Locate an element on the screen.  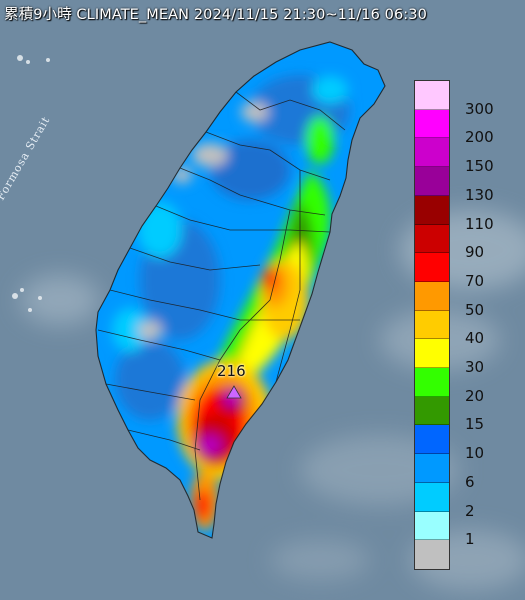
legend-label: 15 is located at coordinates (475, 424).